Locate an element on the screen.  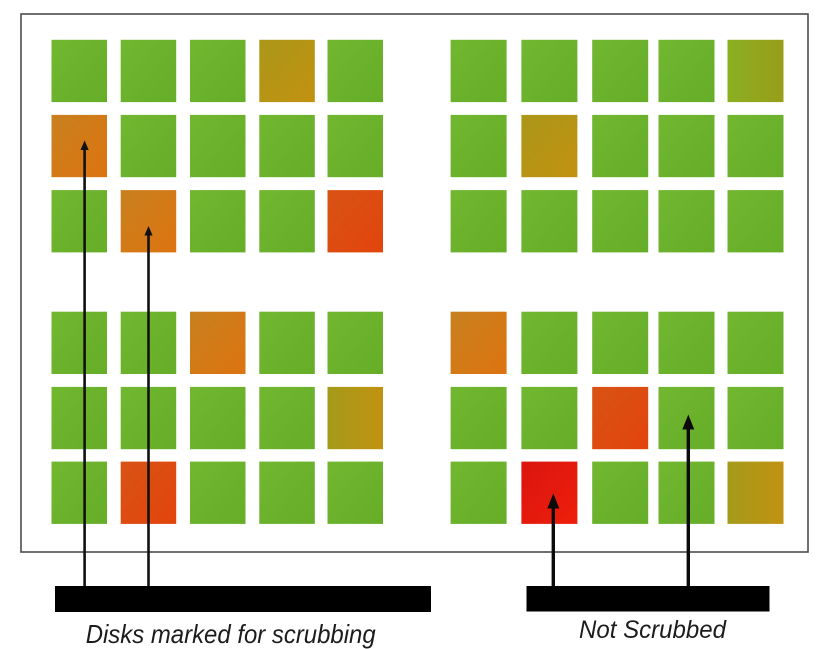
svg-text: Not Scrubbed is located at coordinates (653, 630).